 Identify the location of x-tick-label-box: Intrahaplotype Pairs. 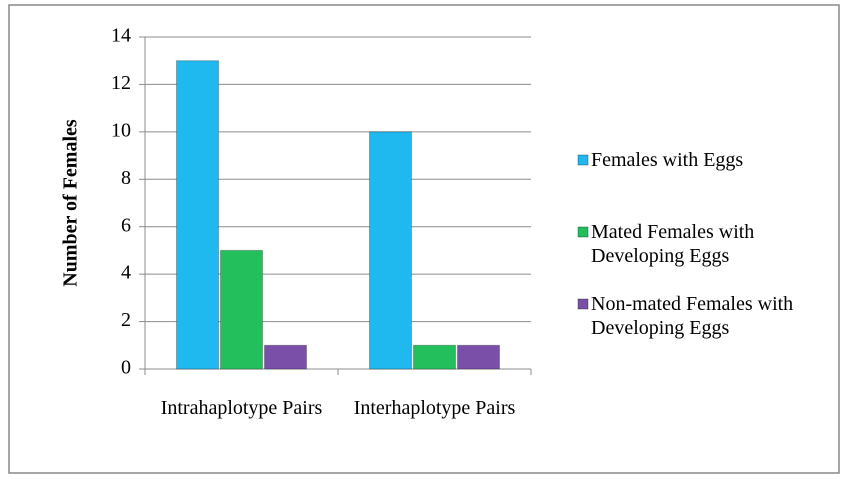
(241, 408).